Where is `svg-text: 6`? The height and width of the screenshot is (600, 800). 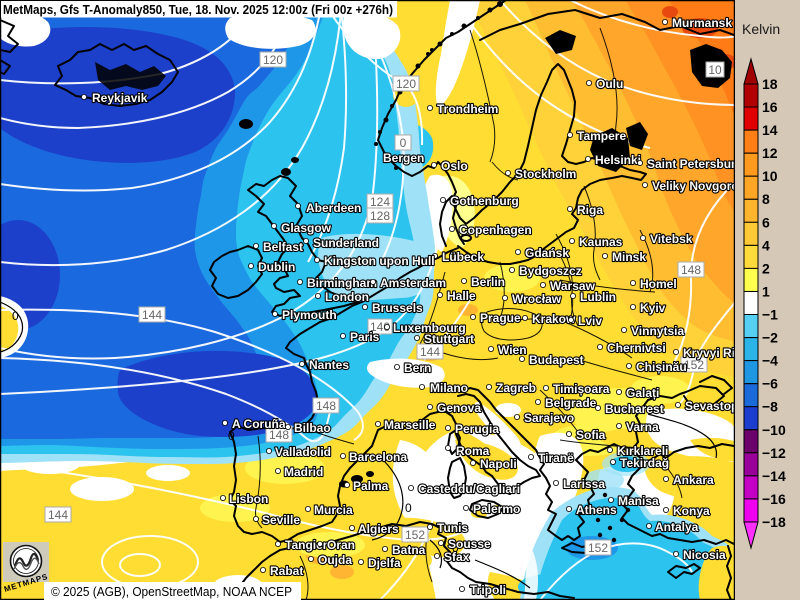
svg-text: 6 is located at coordinates (766, 222).